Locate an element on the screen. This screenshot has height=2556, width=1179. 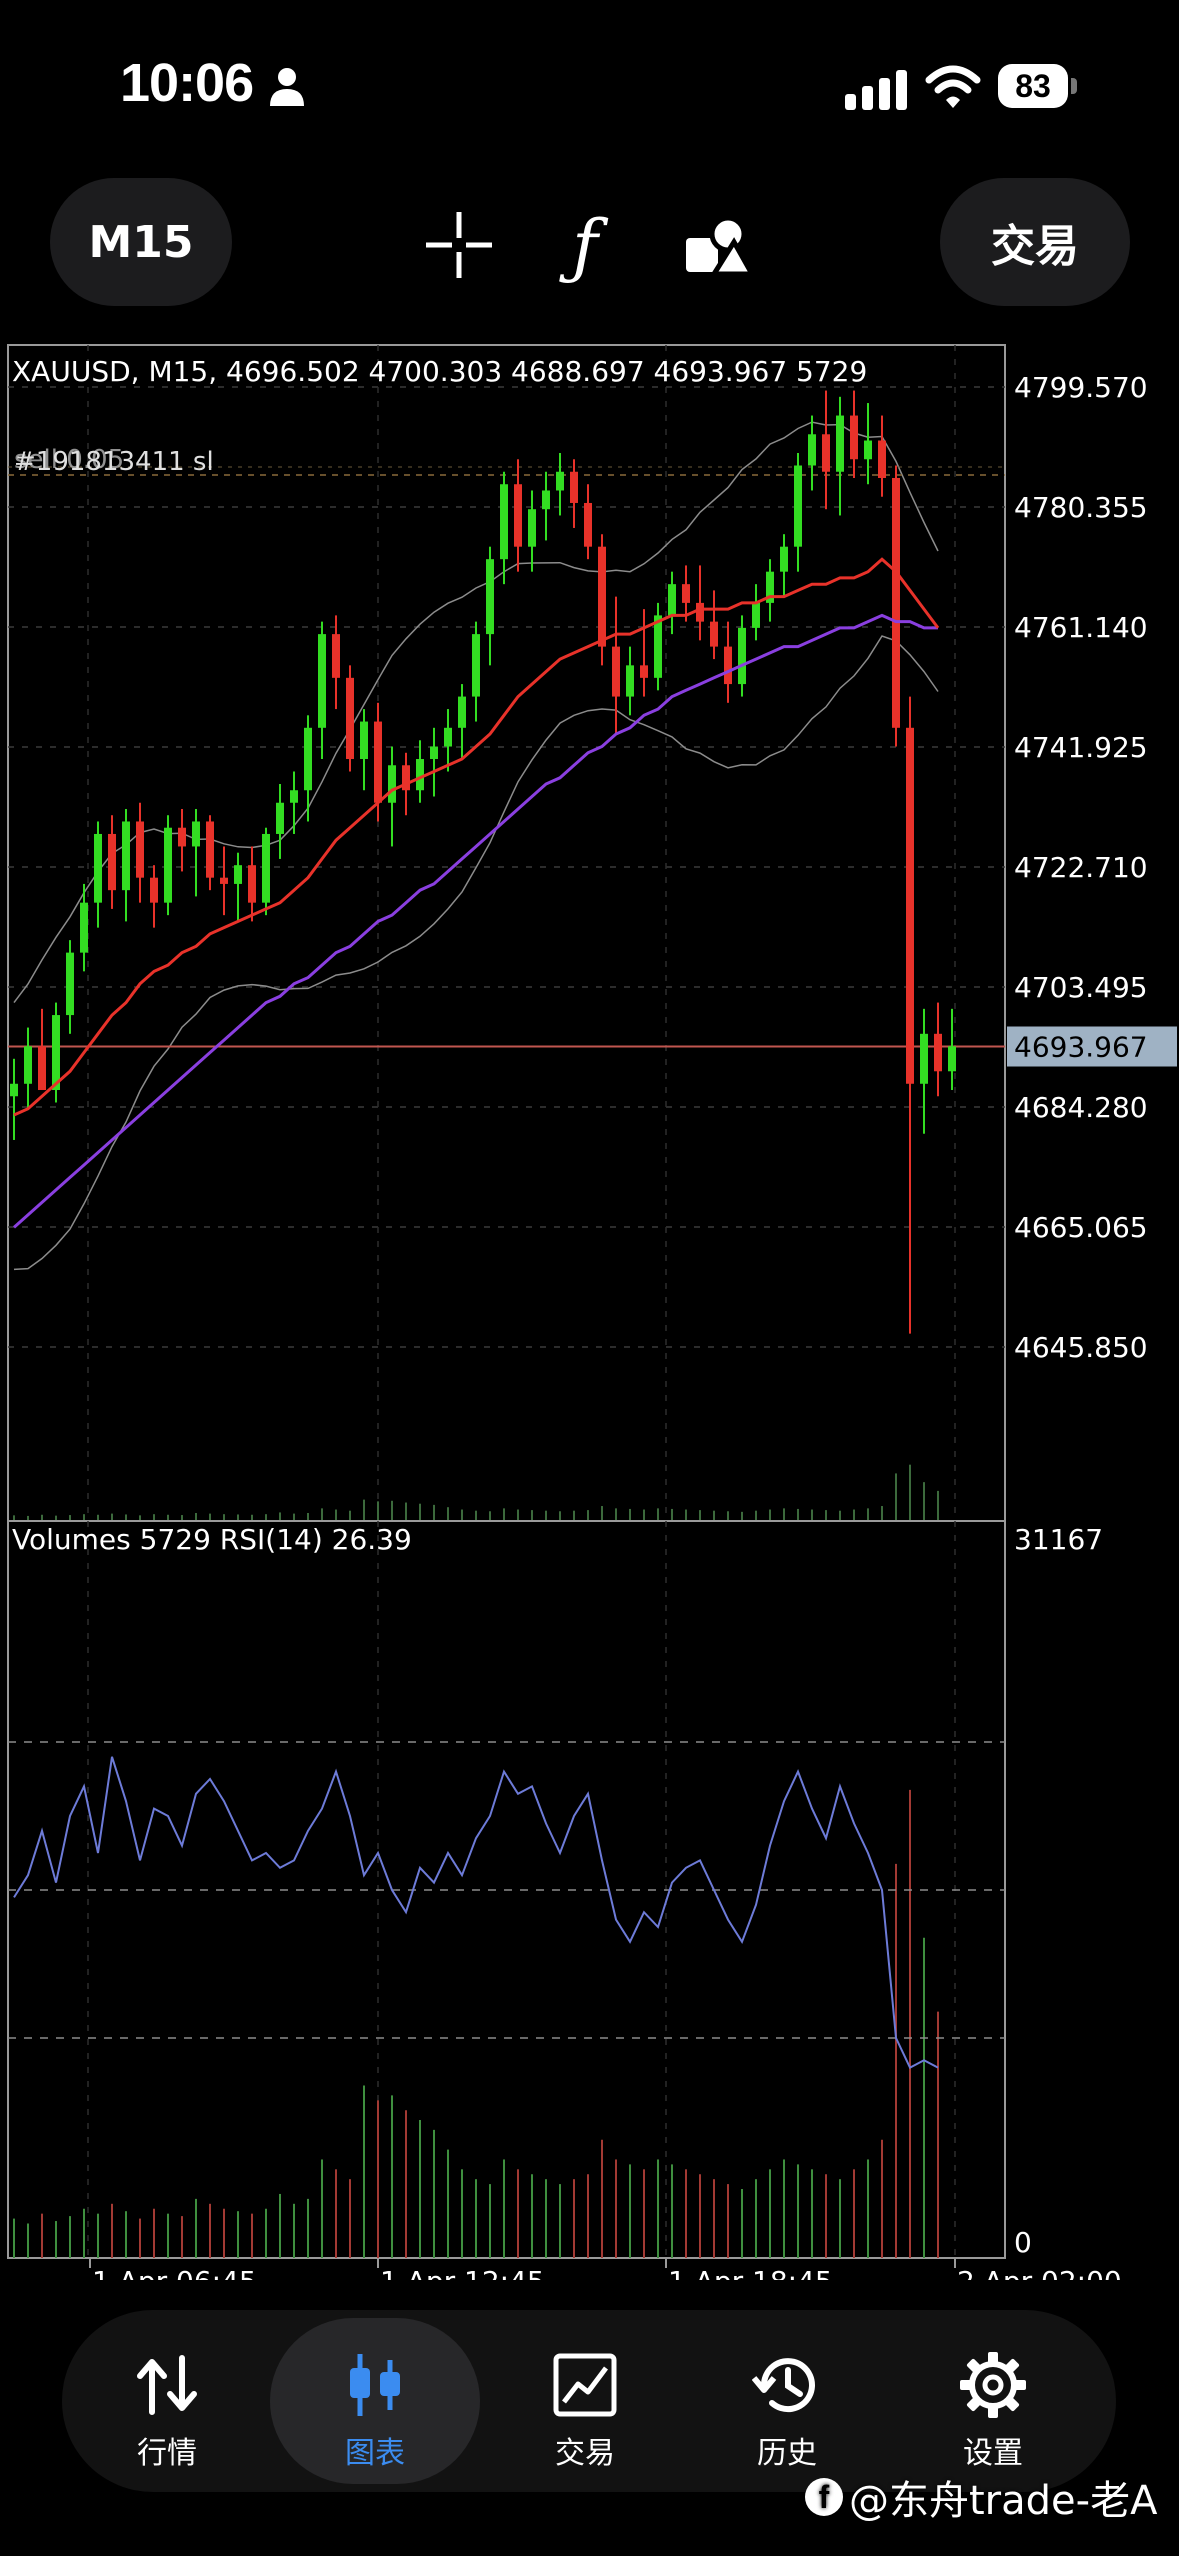
price-axis-label: 4799.570 is located at coordinates (1081, 387).